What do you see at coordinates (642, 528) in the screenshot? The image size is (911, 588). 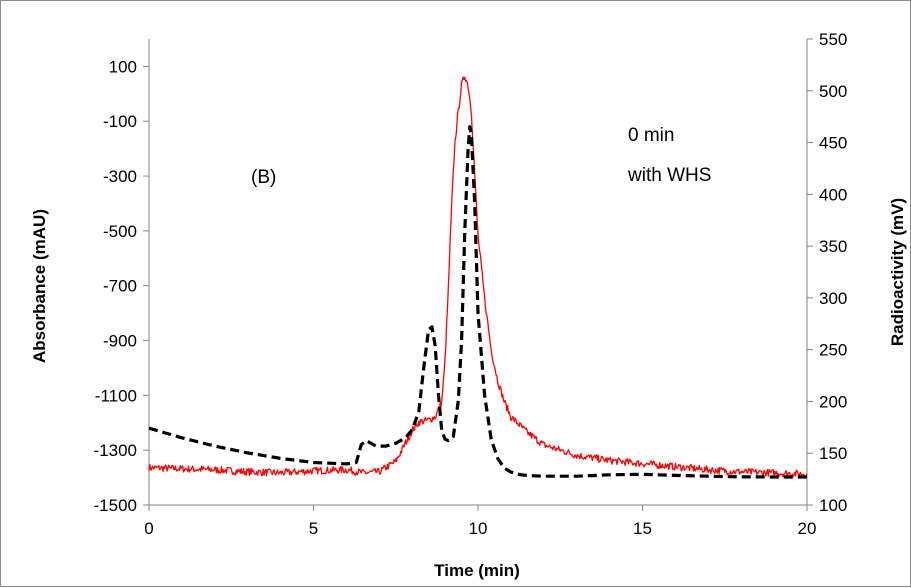 I see `x-tick-label: 15` at bounding box center [642, 528].